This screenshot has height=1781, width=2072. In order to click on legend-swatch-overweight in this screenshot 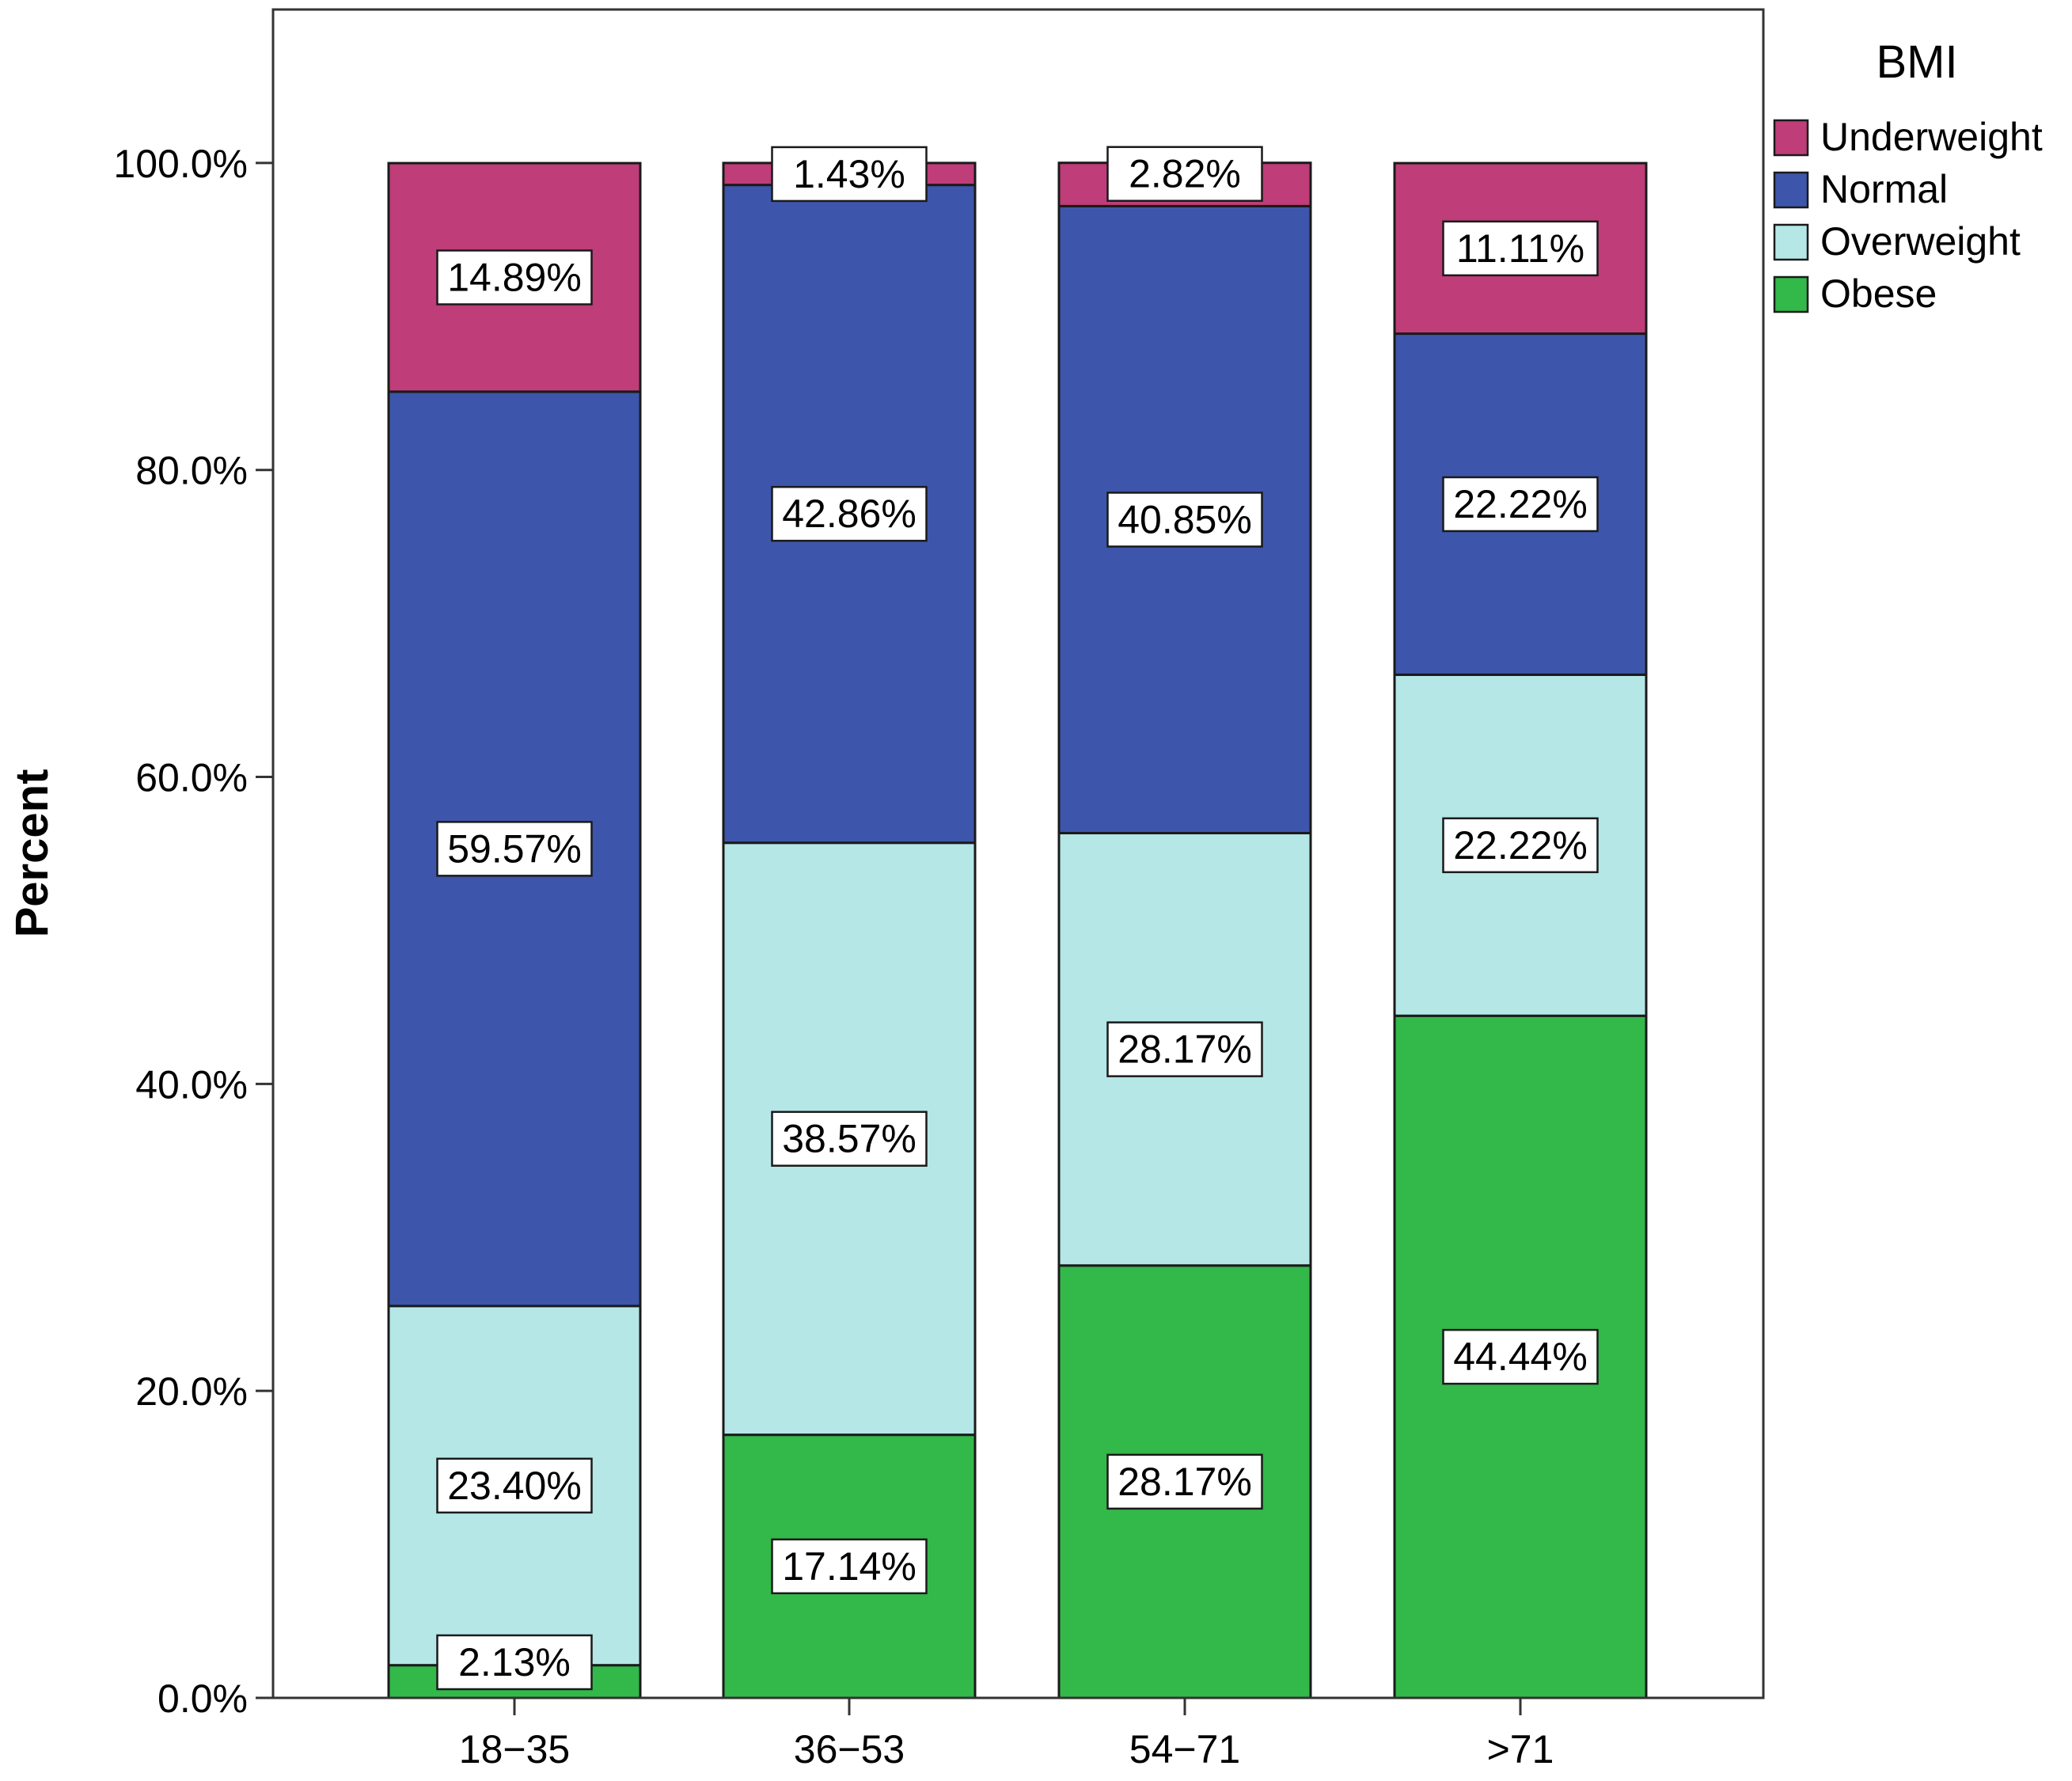, I will do `click(1791, 242)`.